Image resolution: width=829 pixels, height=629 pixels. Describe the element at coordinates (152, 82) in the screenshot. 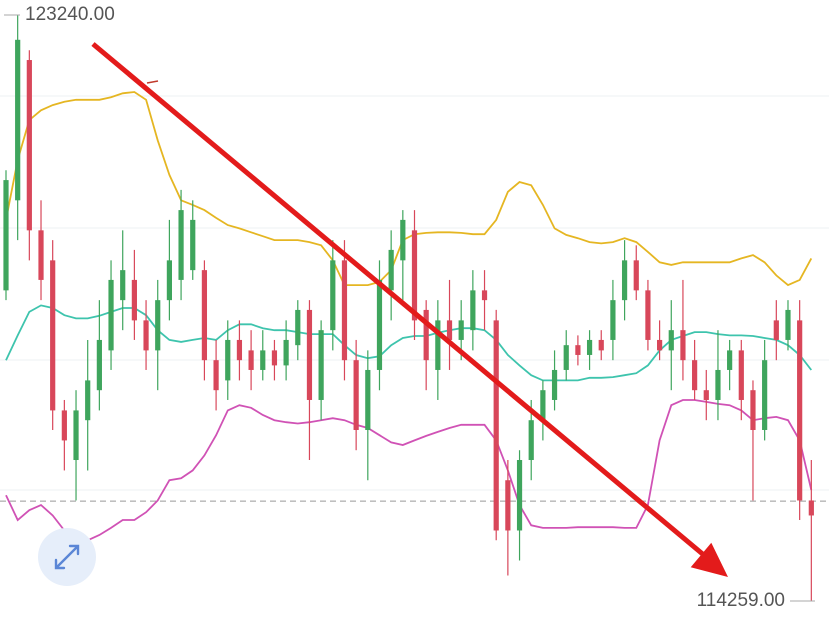

I see `small-marker` at that location.